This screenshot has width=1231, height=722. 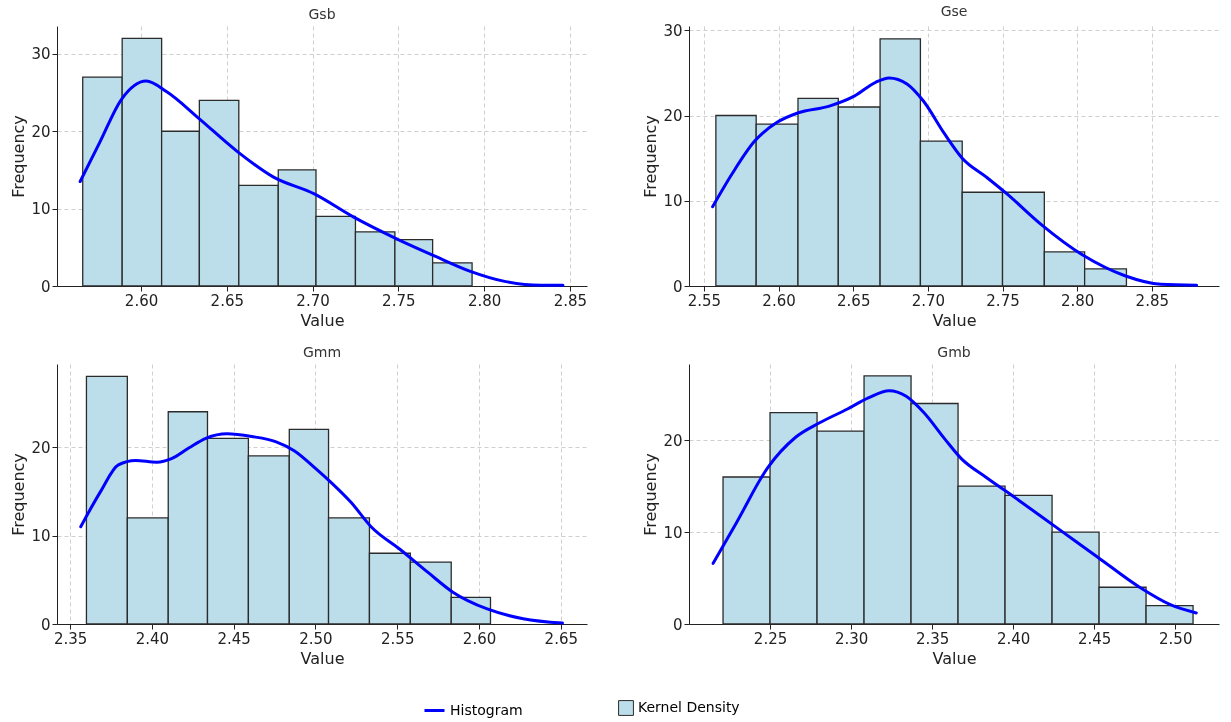 I want to click on legend-label: Kernel Density, so click(x=689, y=707).